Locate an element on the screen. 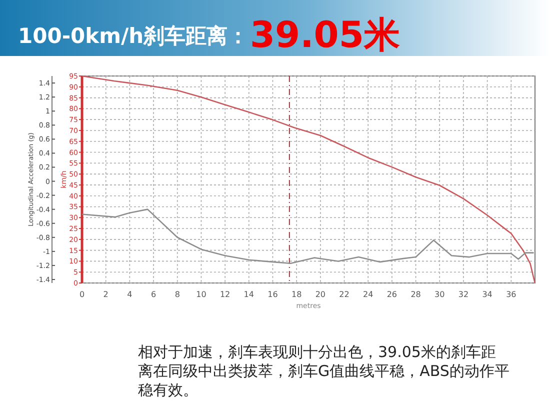  x-tick-label: 36 is located at coordinates (511, 294).